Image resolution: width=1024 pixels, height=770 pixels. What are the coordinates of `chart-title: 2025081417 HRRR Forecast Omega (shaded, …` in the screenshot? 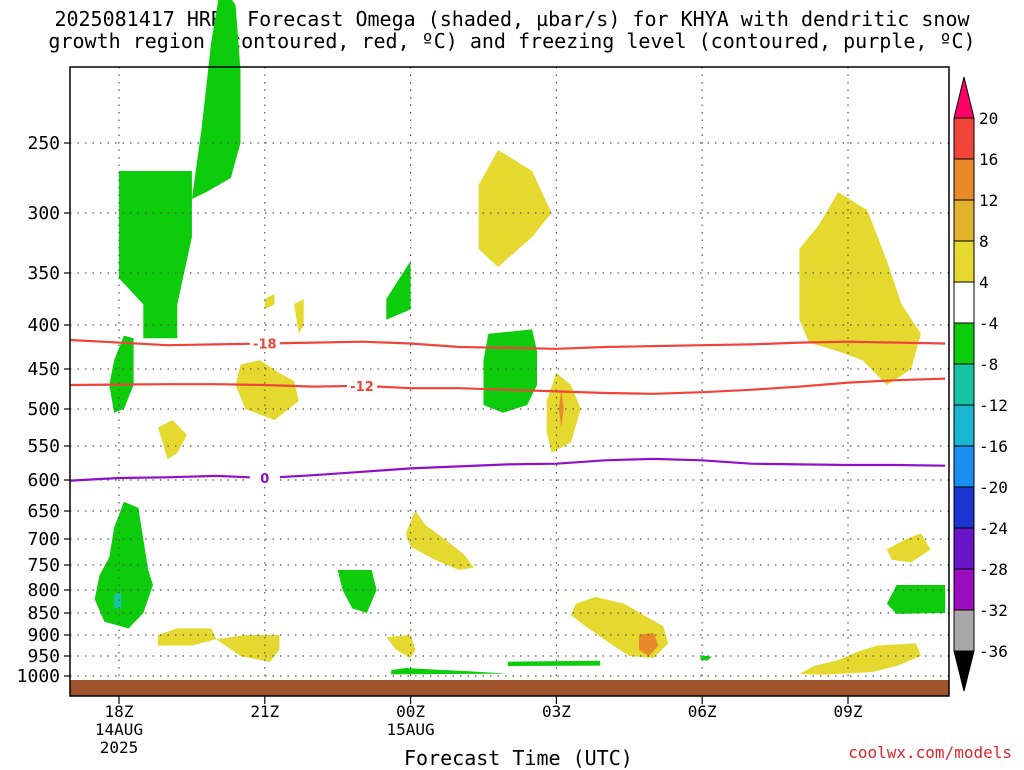 It's located at (512, 30).